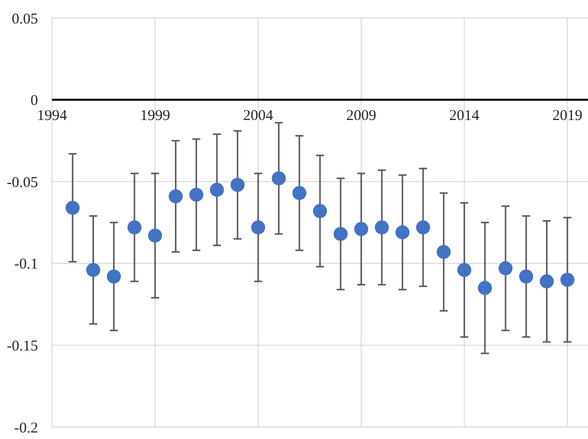 The image size is (588, 439). I want to click on x-tick-label: 2014, so click(464, 116).